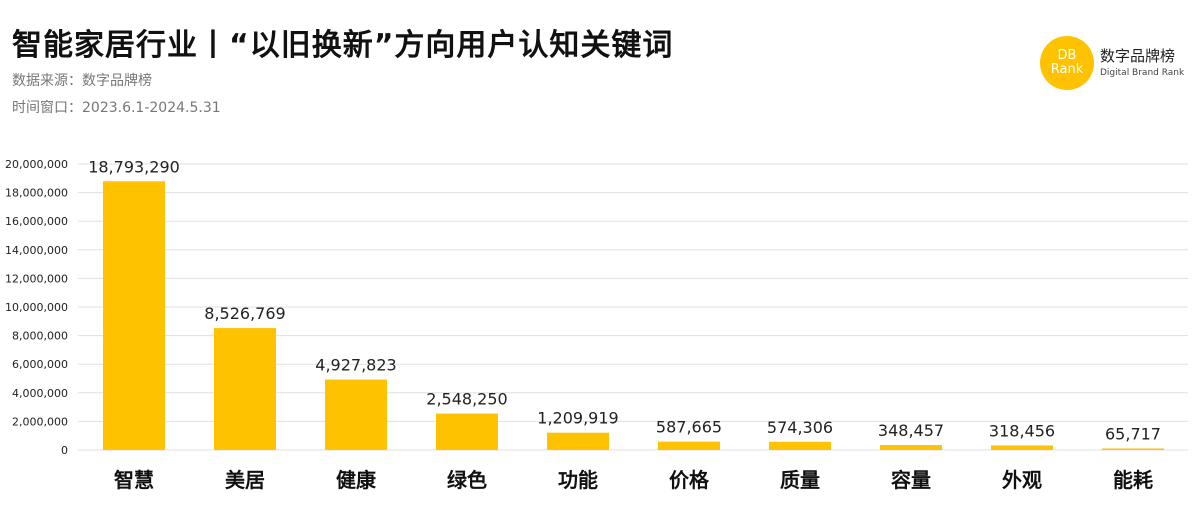 The width and height of the screenshot is (1200, 524). Describe the element at coordinates (40, 393) in the screenshot. I see `y-tick-label: 4,000,000` at that location.